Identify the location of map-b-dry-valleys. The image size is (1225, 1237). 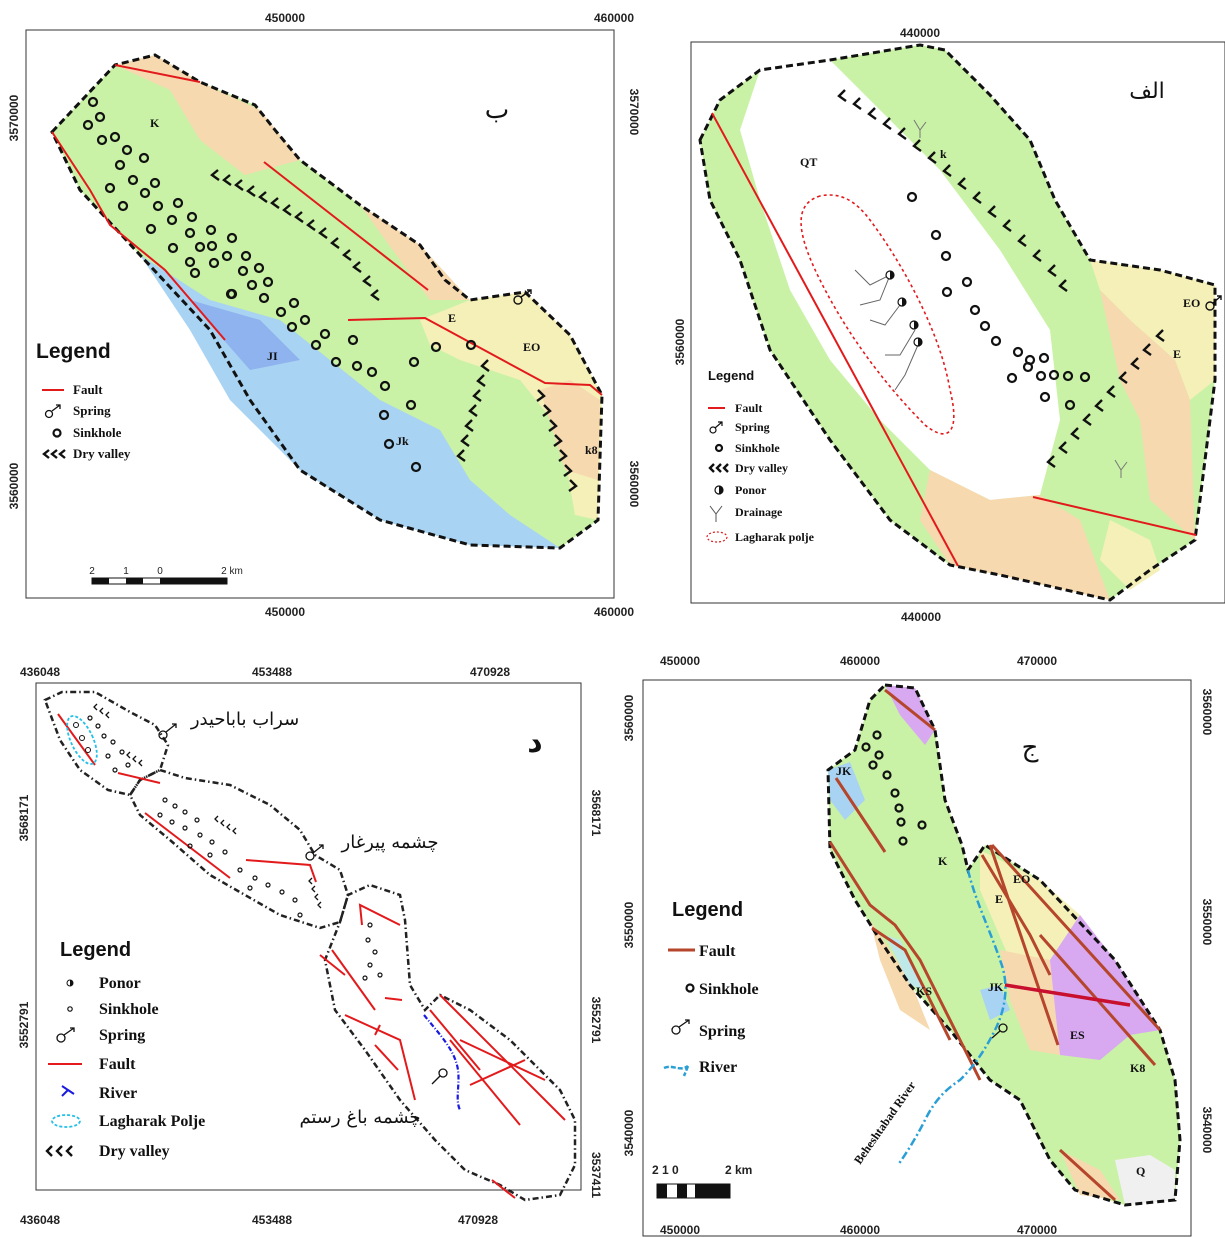
(394, 330).